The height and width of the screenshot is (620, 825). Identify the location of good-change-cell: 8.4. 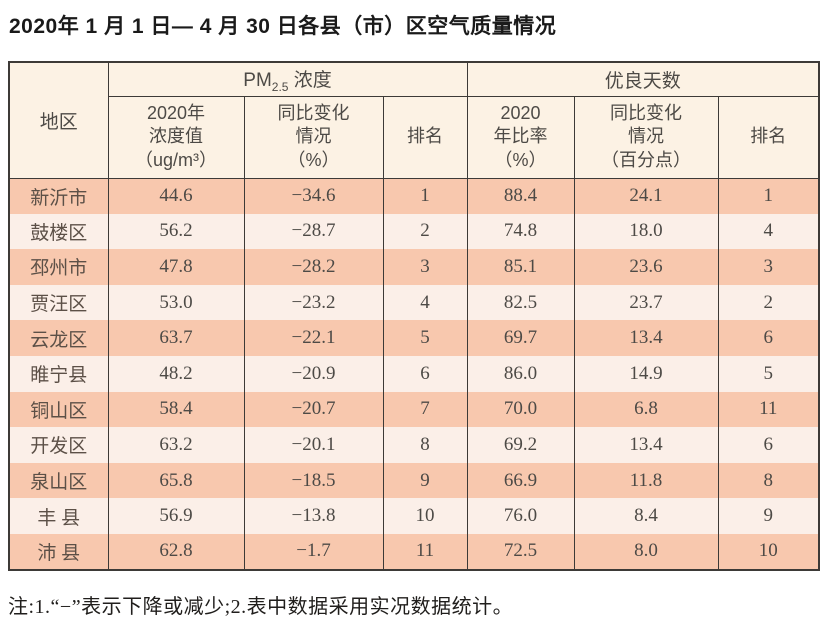
(646, 516).